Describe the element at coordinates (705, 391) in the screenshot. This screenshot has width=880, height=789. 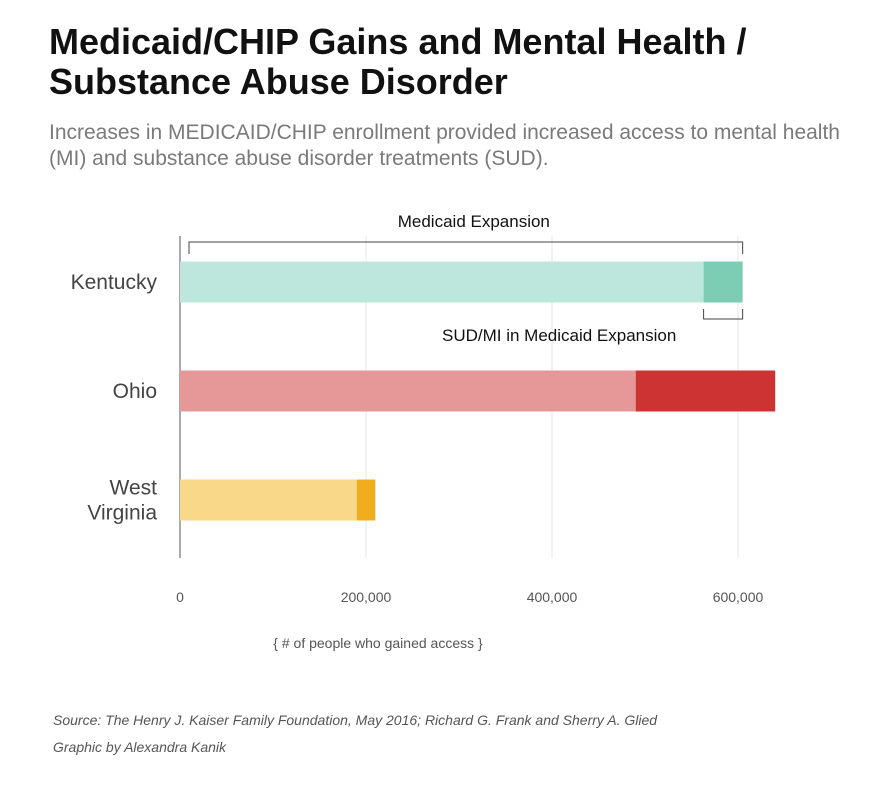
I see `bar-ohio-sud-mi` at that location.